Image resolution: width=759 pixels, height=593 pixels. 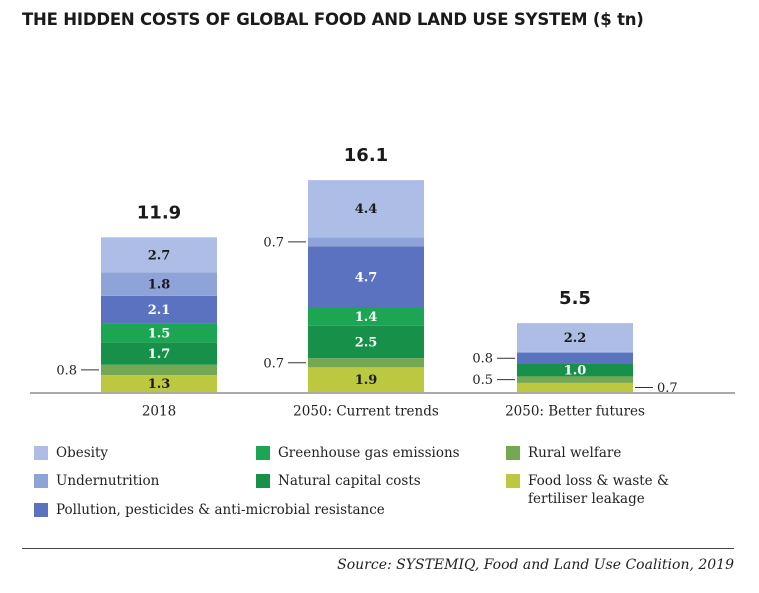 What do you see at coordinates (378, 548) in the screenshot?
I see `source-divider` at bounding box center [378, 548].